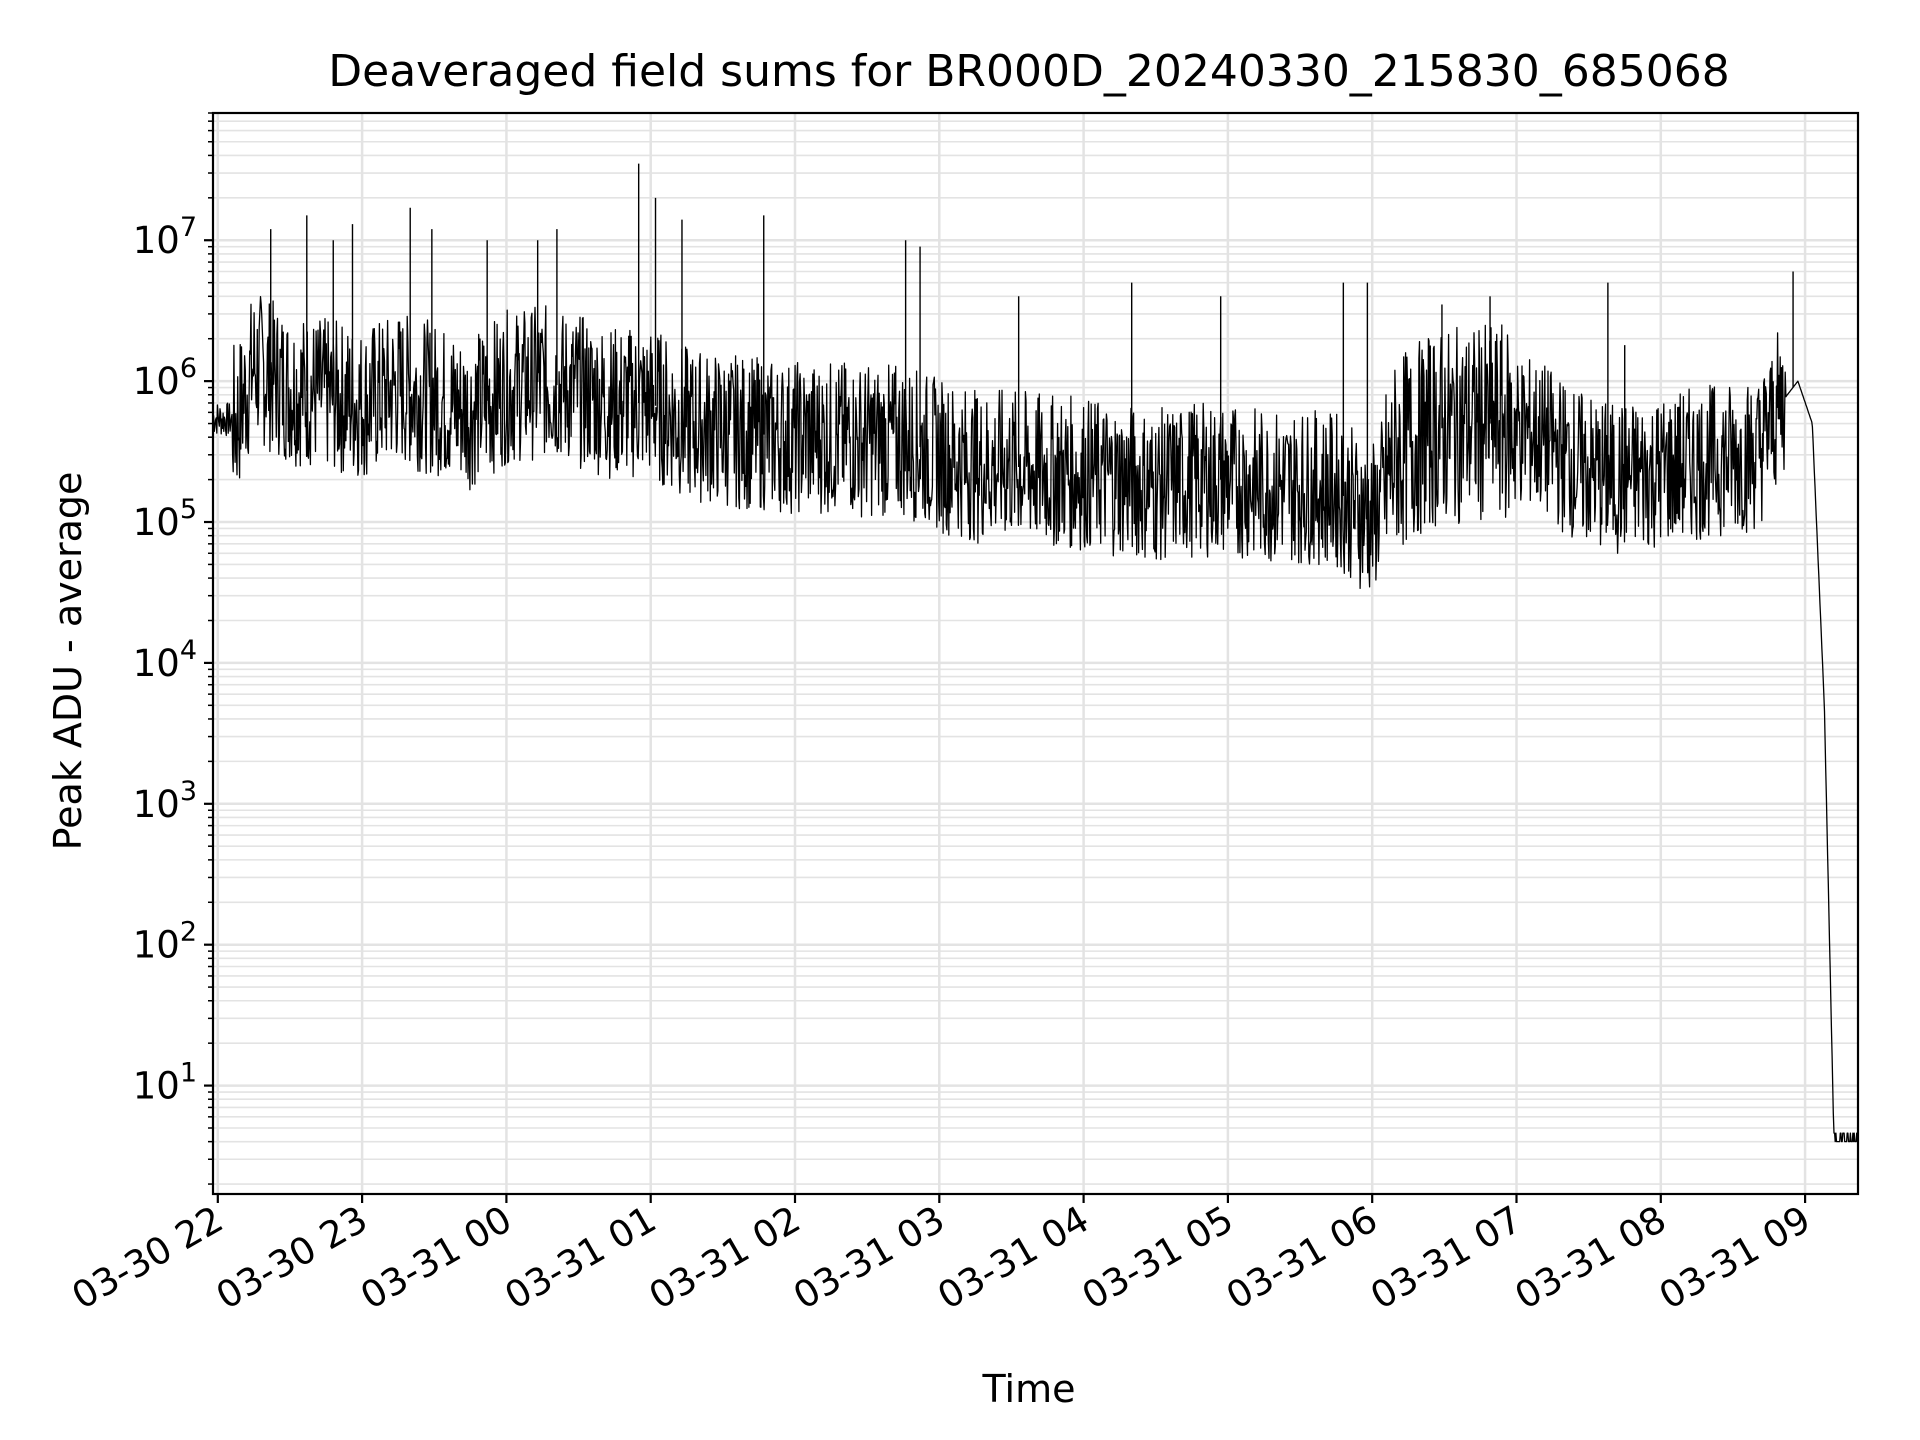  What do you see at coordinates (68, 661) in the screenshot?
I see `y-axis-label: Peak ADU - average` at bounding box center [68, 661].